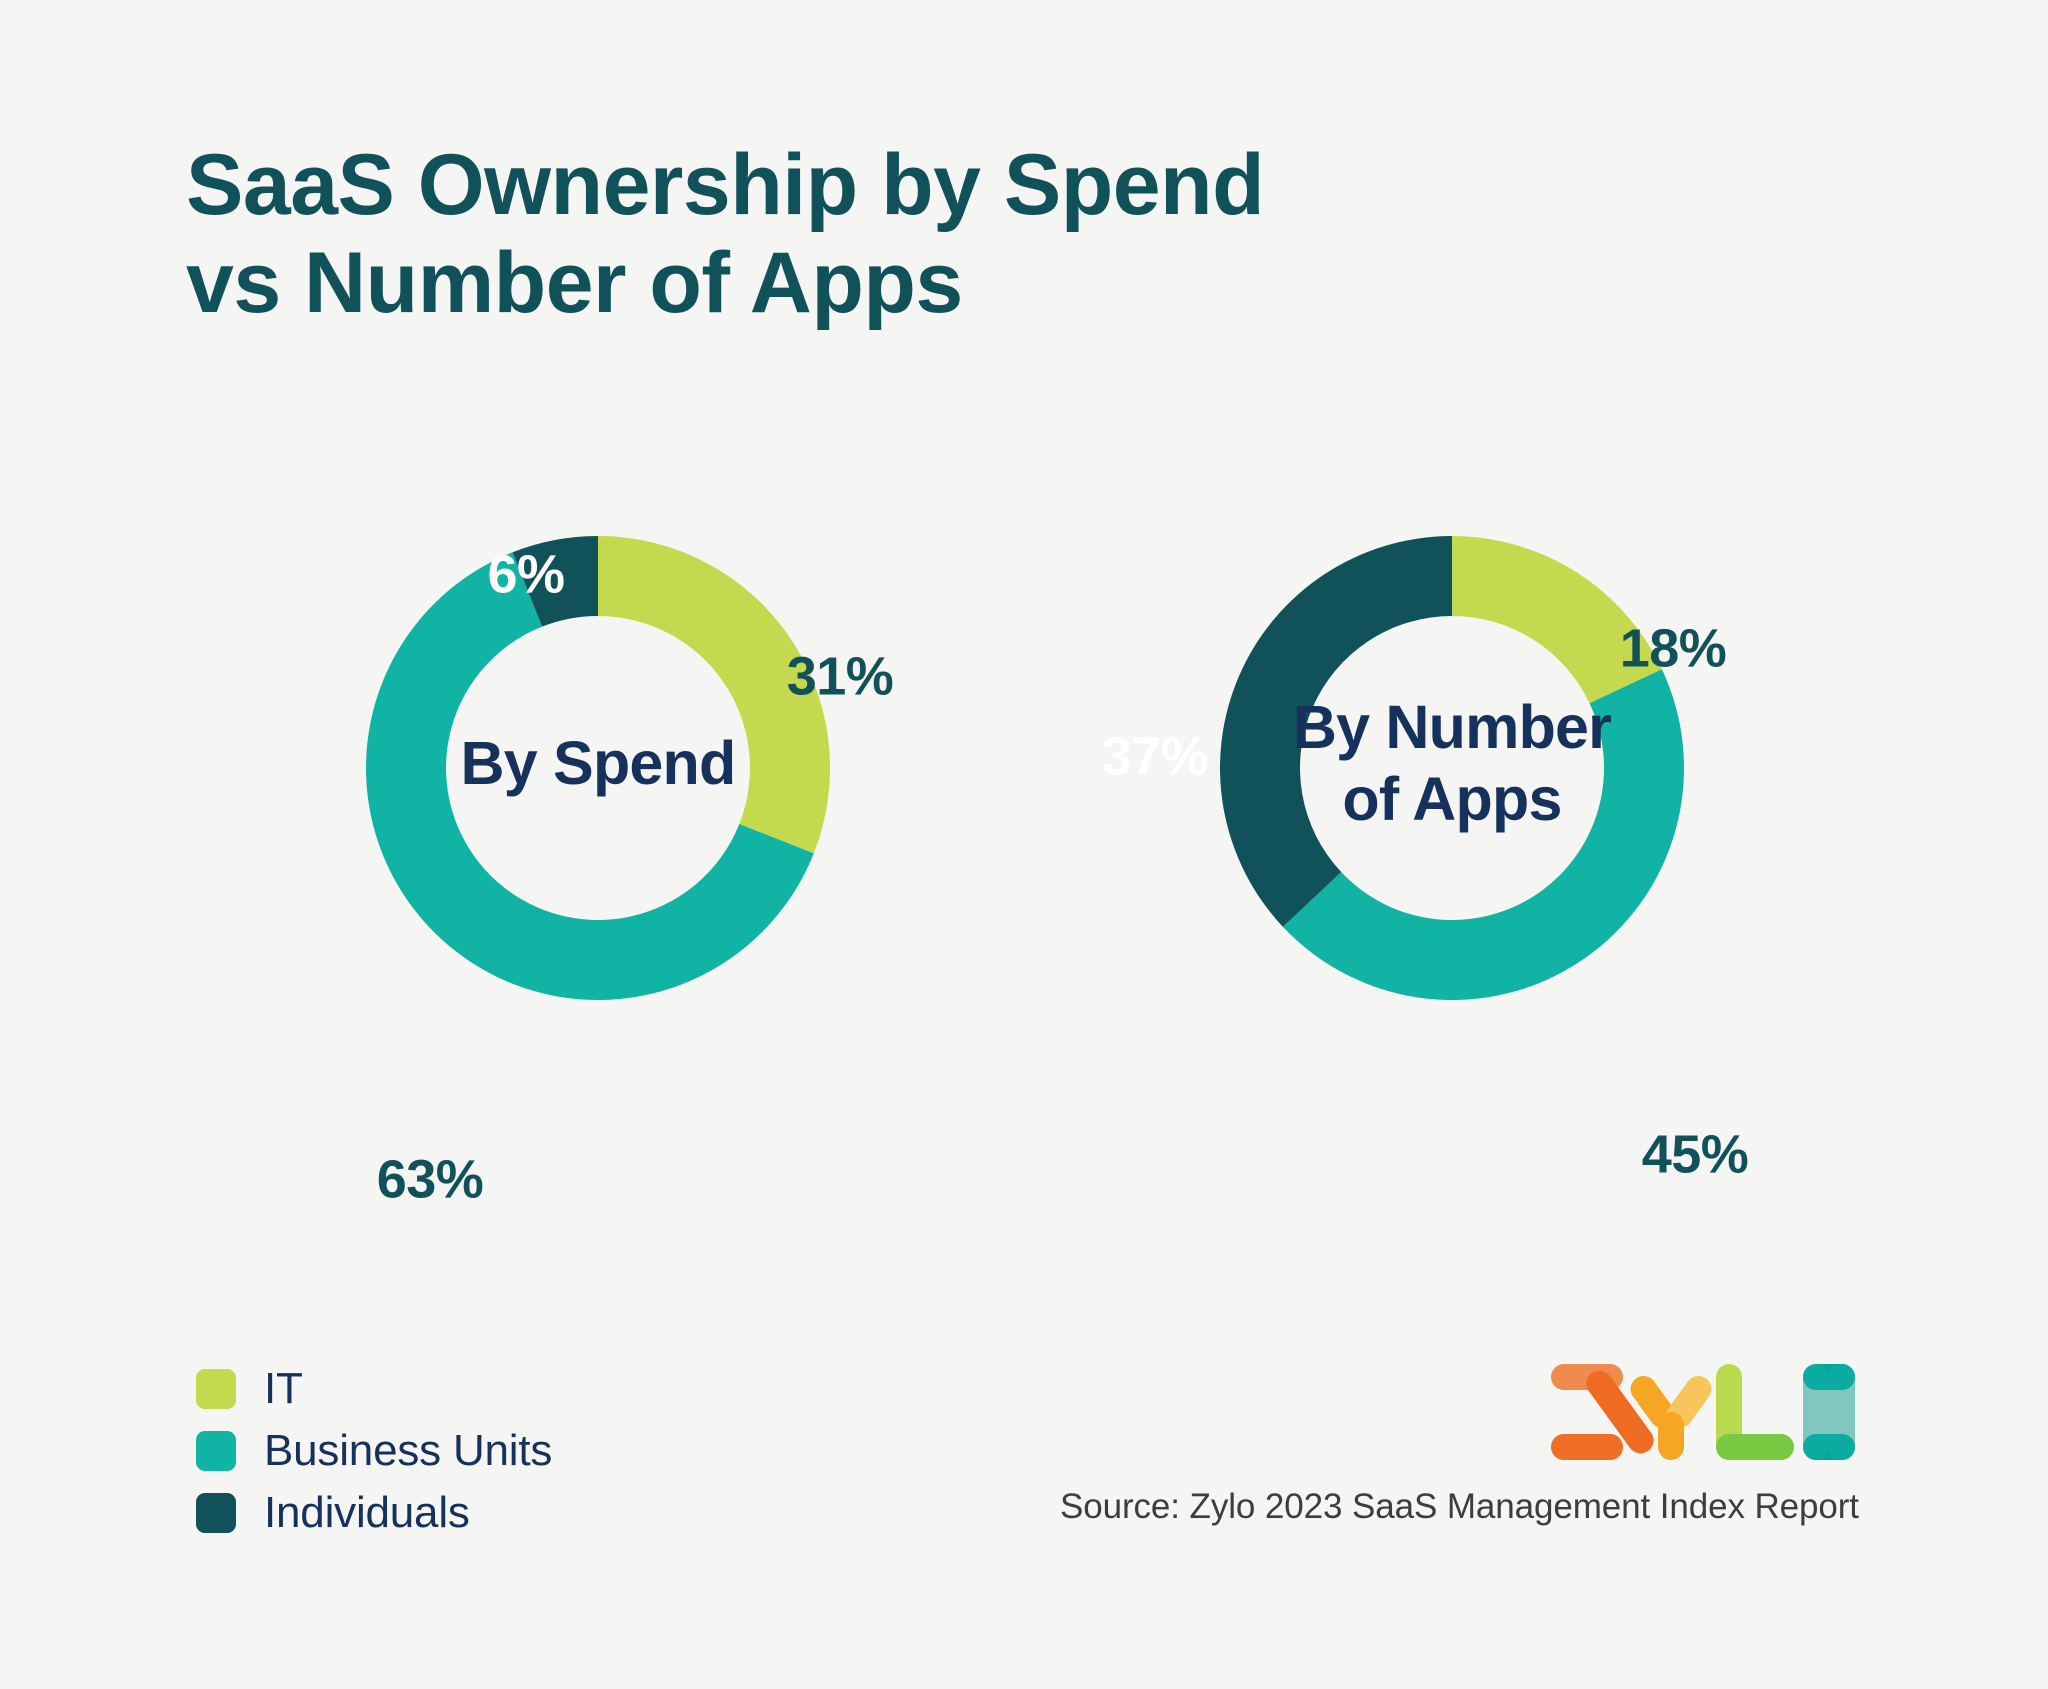  What do you see at coordinates (216, 1389) in the screenshot?
I see `legend-swatch-it` at bounding box center [216, 1389].